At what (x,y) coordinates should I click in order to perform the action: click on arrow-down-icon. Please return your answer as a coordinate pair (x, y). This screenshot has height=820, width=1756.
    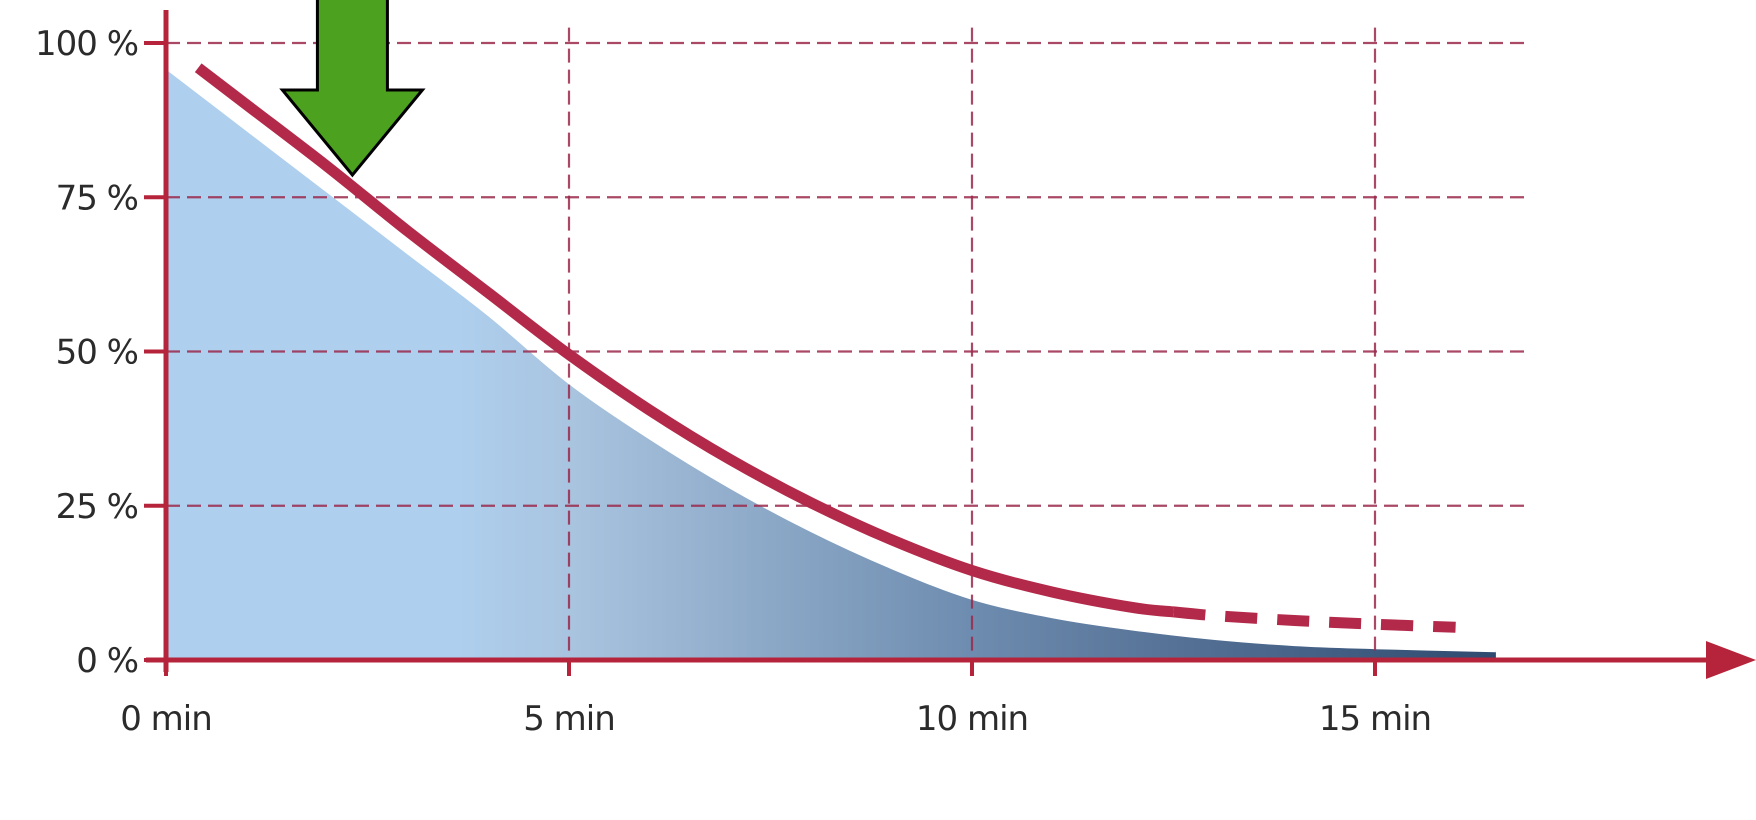
    Looking at the image, I should click on (352, 89).